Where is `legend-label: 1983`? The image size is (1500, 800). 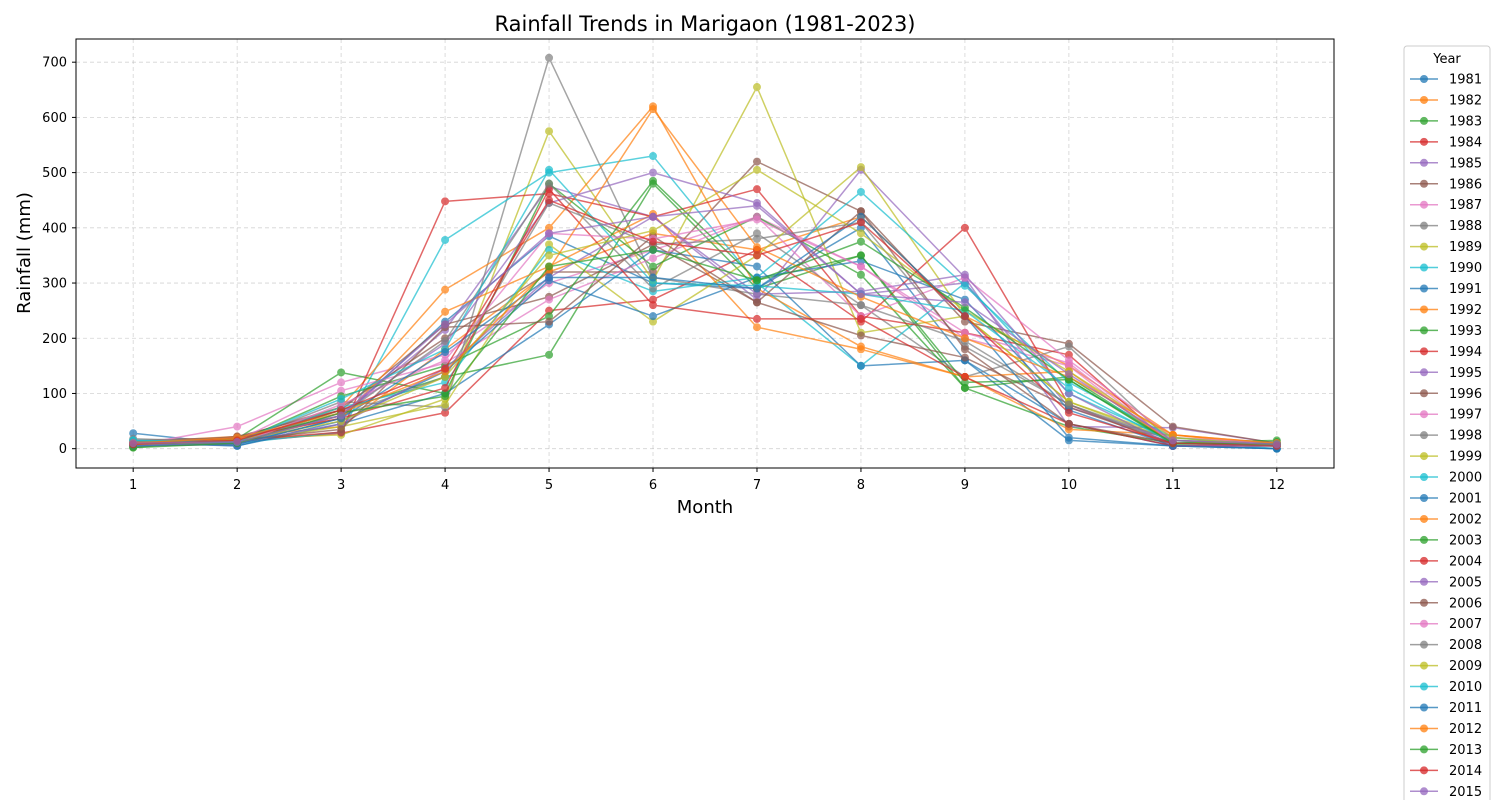
legend-label: 1983 is located at coordinates (1465, 121).